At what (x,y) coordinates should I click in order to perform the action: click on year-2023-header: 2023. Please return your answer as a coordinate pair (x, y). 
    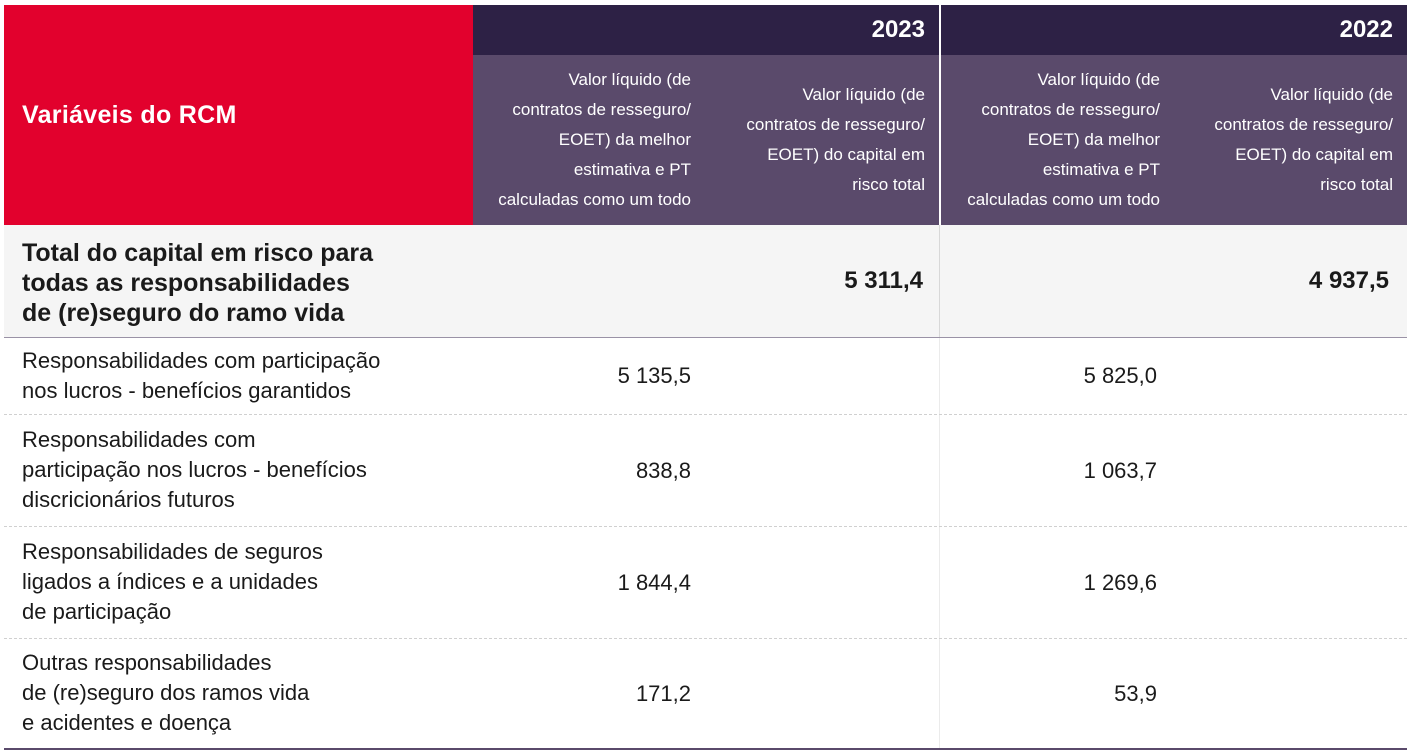
    Looking at the image, I should click on (706, 30).